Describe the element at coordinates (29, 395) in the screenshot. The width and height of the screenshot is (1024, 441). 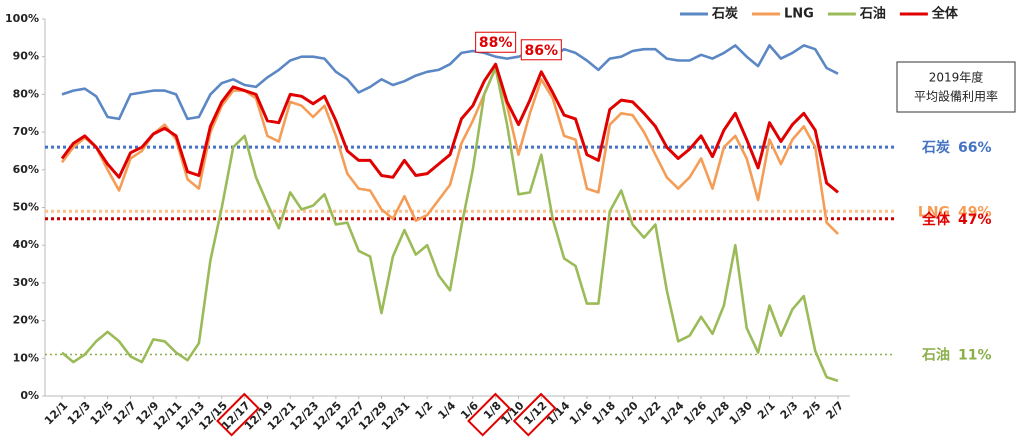
I see `y-tick-label: 0%` at that location.